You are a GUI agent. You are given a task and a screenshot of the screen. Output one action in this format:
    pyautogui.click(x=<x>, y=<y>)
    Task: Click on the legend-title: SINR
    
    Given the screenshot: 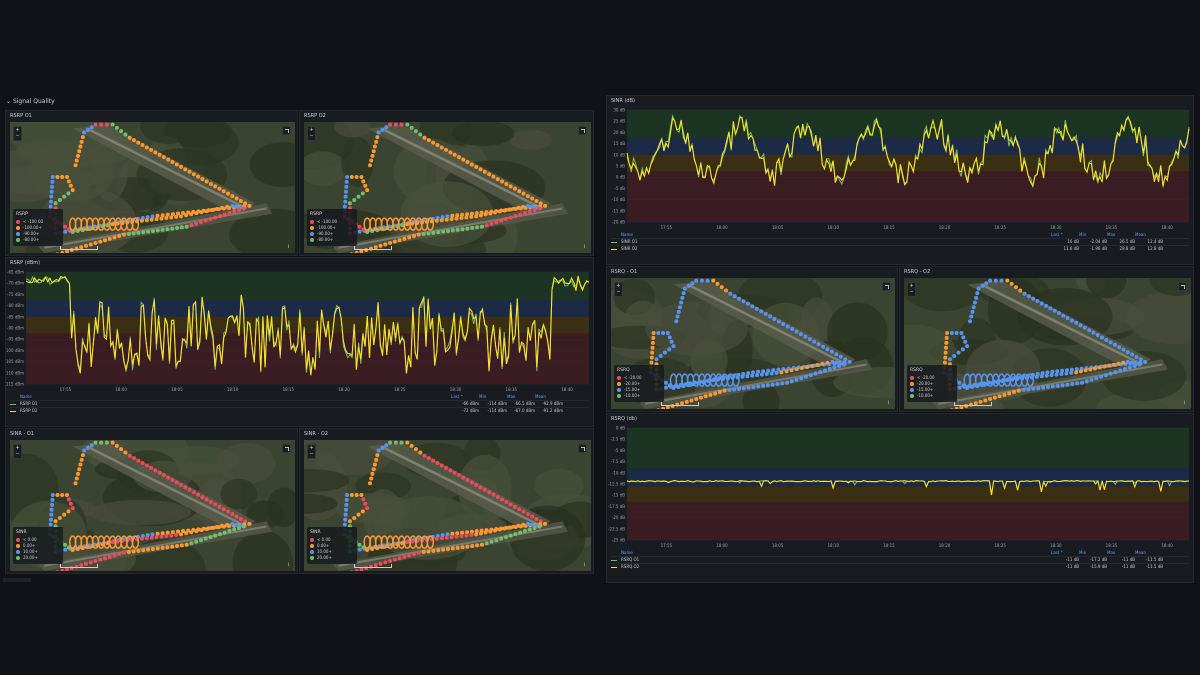 What is the action you would take?
    pyautogui.click(x=38, y=533)
    